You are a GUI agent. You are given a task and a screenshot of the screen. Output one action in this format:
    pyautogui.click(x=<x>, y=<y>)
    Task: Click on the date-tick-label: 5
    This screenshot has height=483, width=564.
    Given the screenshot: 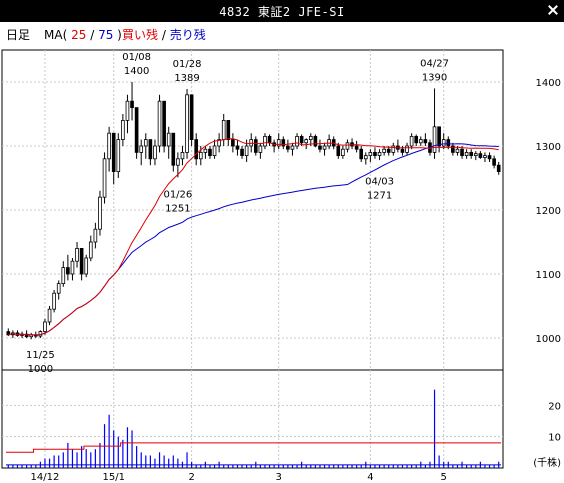 What is the action you would take?
    pyautogui.click(x=444, y=477)
    